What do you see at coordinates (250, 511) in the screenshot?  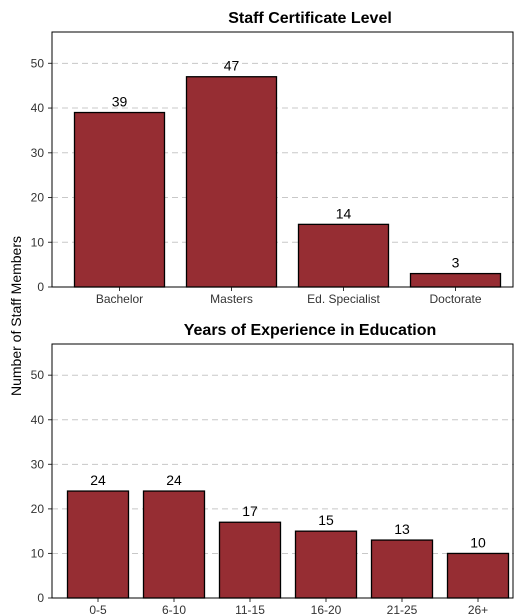 I see `chart-2-data-label: 17` at bounding box center [250, 511].